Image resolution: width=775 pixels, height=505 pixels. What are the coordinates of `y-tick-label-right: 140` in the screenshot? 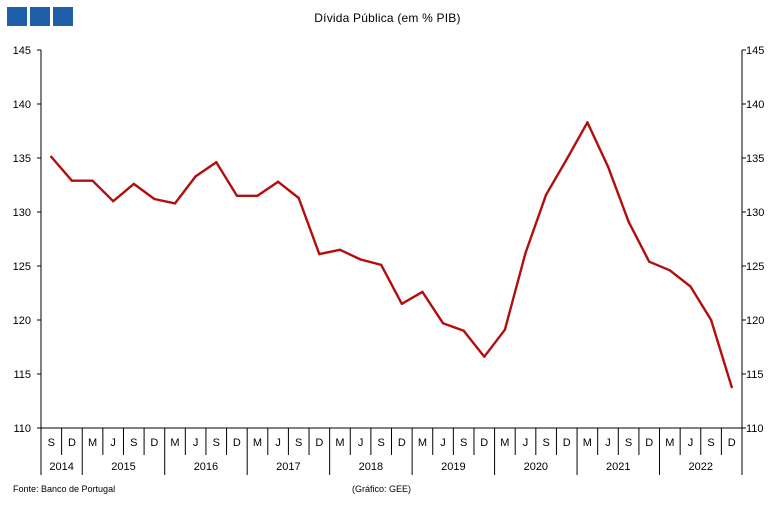 It's located at (755, 105).